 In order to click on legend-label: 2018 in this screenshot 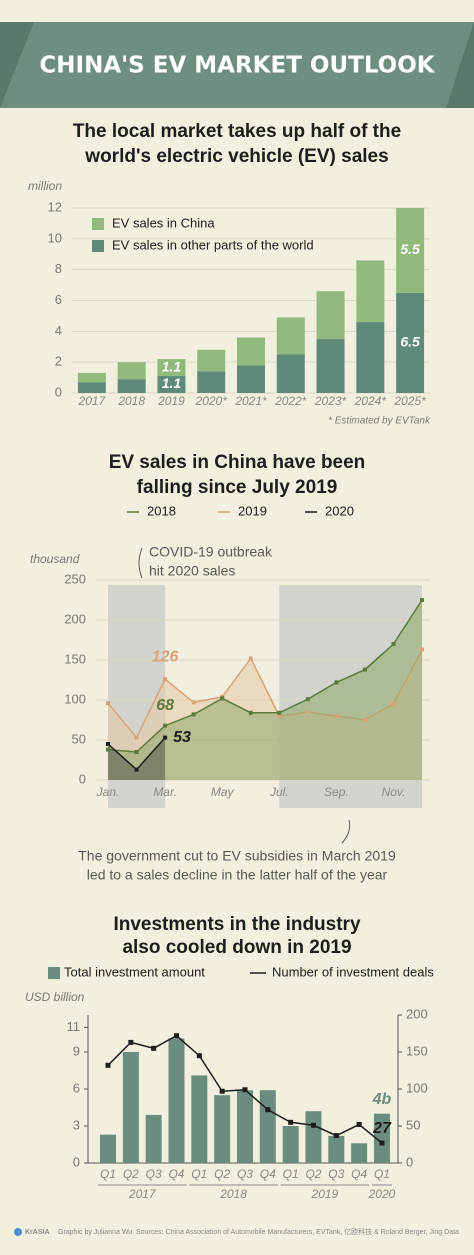, I will do `click(161, 510)`.